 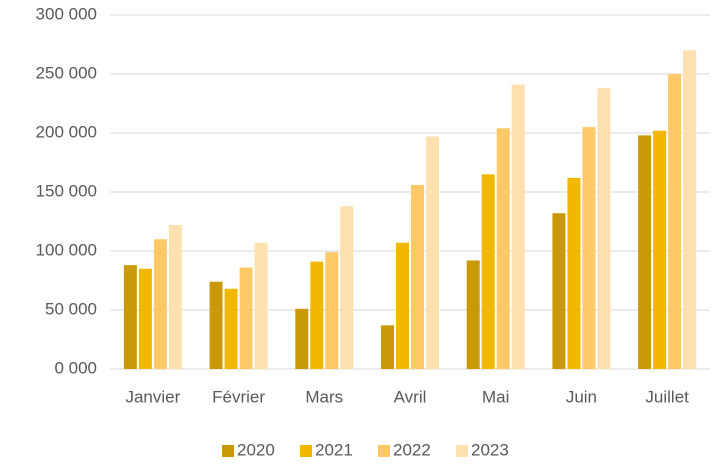 What do you see at coordinates (256, 449) in the screenshot?
I see `legend-label: 2020` at bounding box center [256, 449].